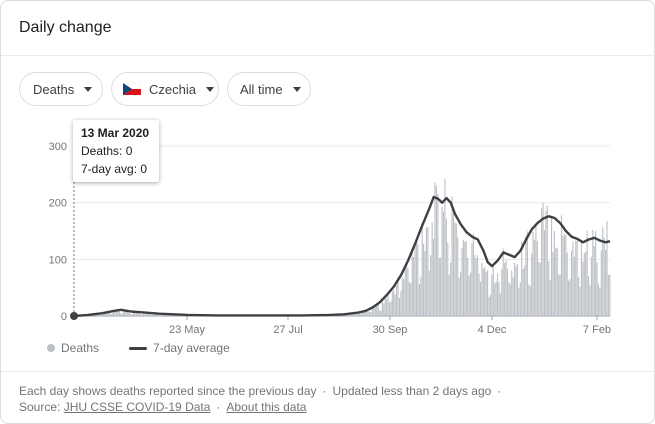 The height and width of the screenshot is (424, 655). What do you see at coordinates (327, 55) in the screenshot?
I see `header-divider` at bounding box center [327, 55].